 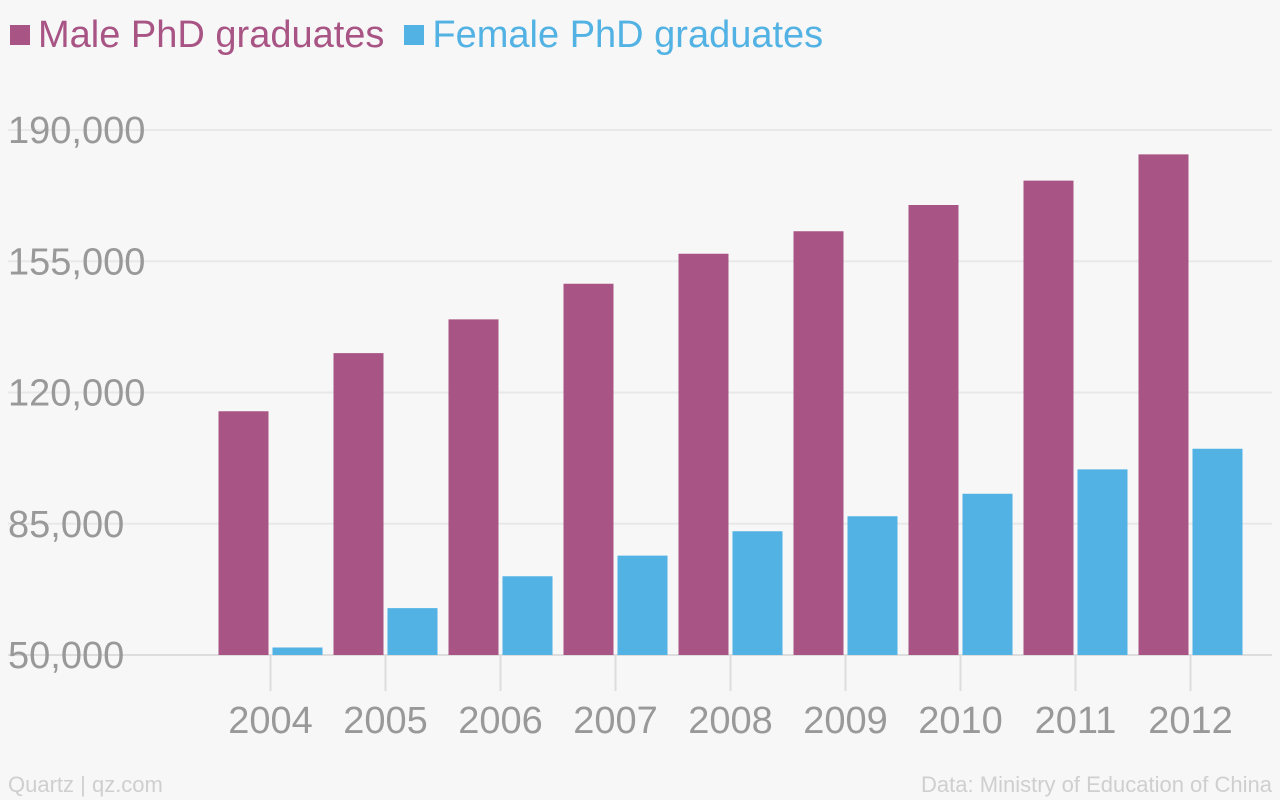 What do you see at coordinates (412, 631) in the screenshot?
I see `bar-female-2005` at bounding box center [412, 631].